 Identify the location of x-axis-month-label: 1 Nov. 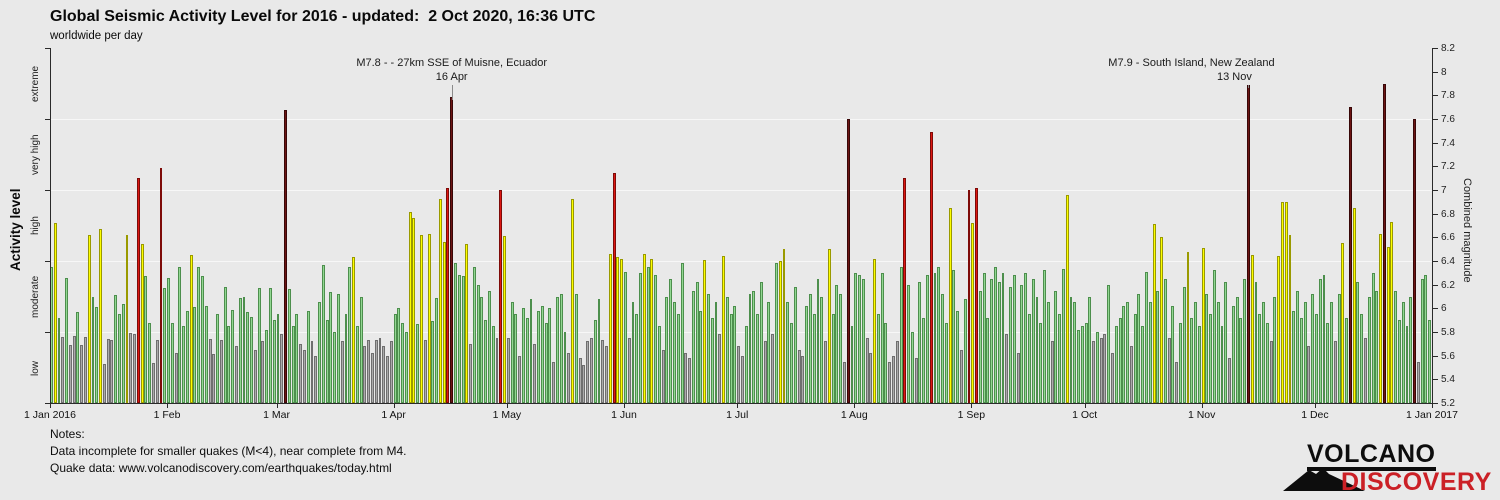
(1201, 415).